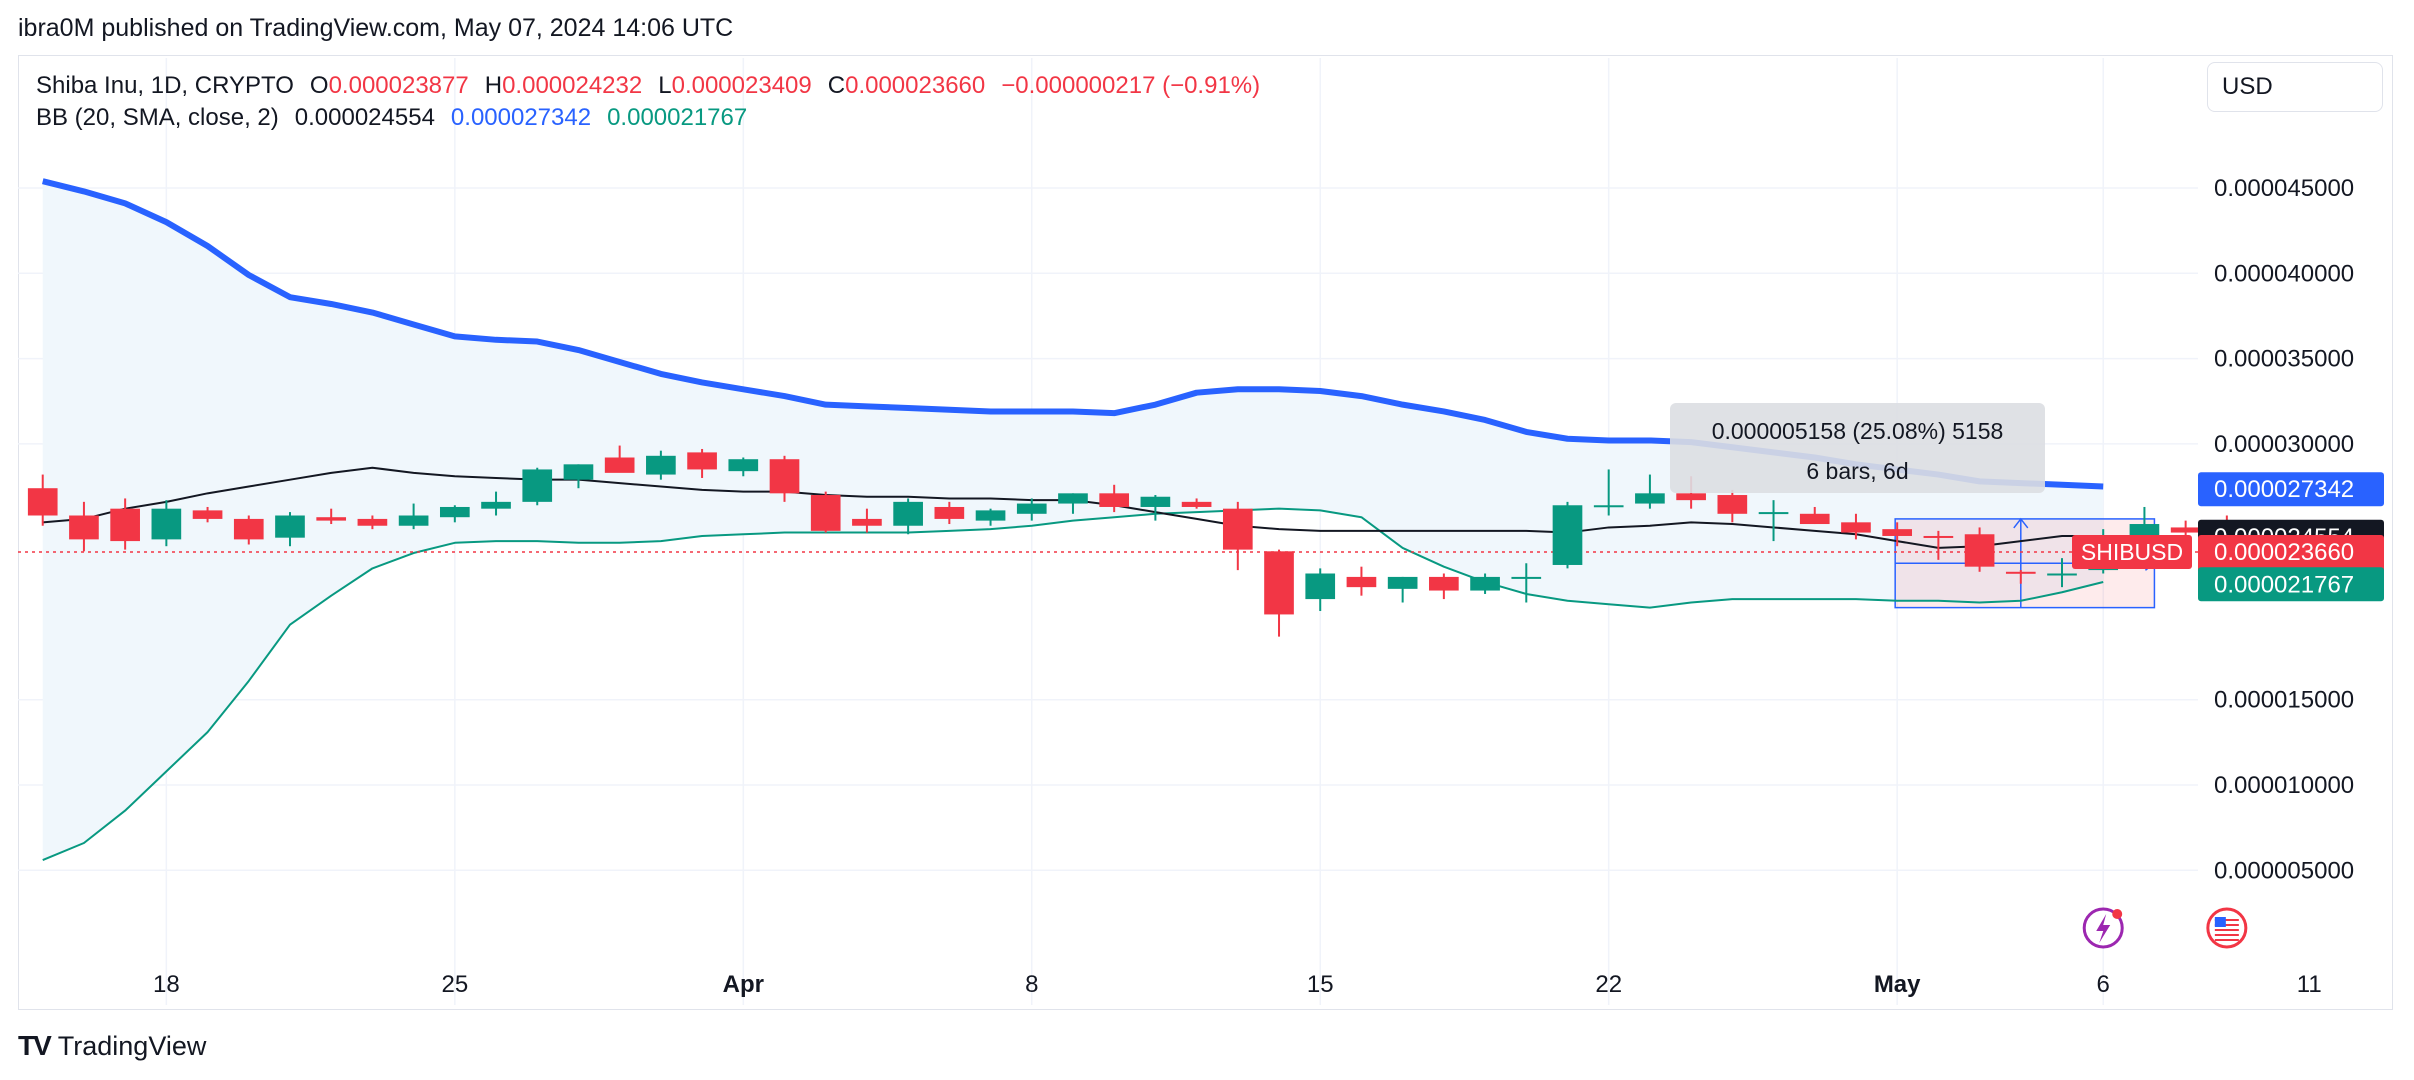  I want to click on x-tick-label: 11, so click(2309, 984).